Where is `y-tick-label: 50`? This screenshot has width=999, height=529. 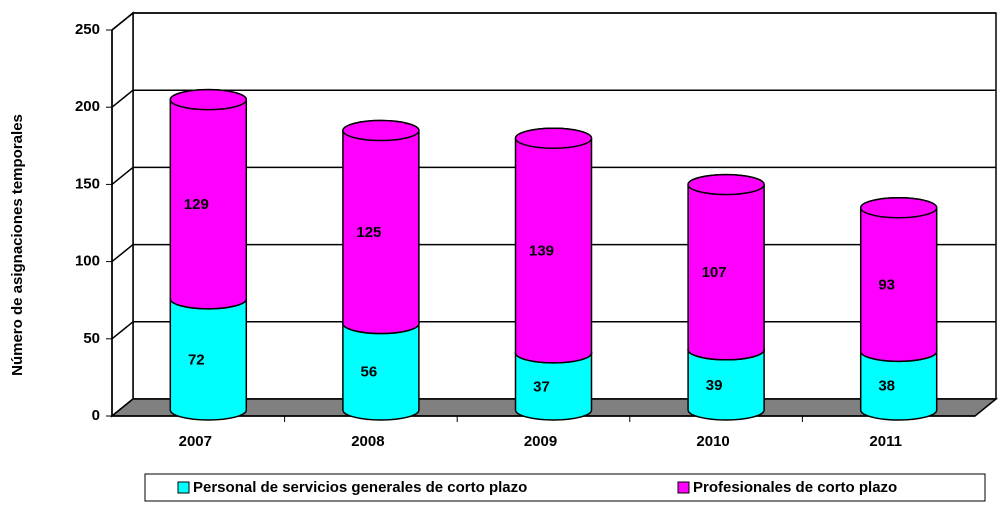
y-tick-label: 50 is located at coordinates (91, 338).